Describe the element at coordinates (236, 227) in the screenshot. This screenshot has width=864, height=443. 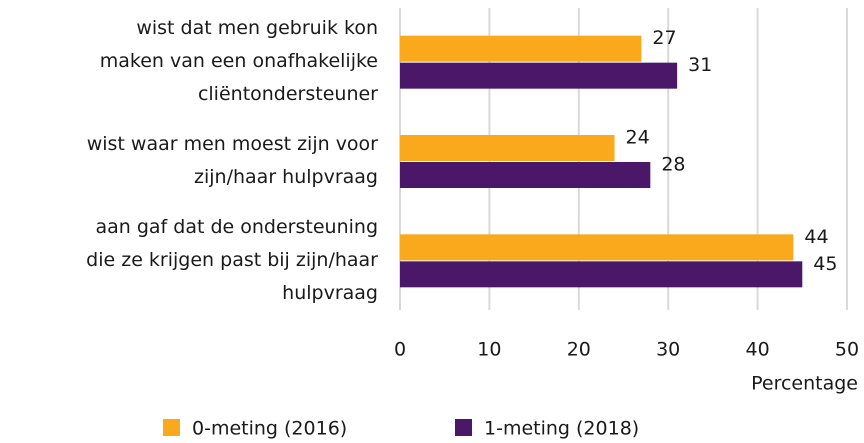
I see `y-tick-label: aan gaf dat de ondersteuning` at that location.